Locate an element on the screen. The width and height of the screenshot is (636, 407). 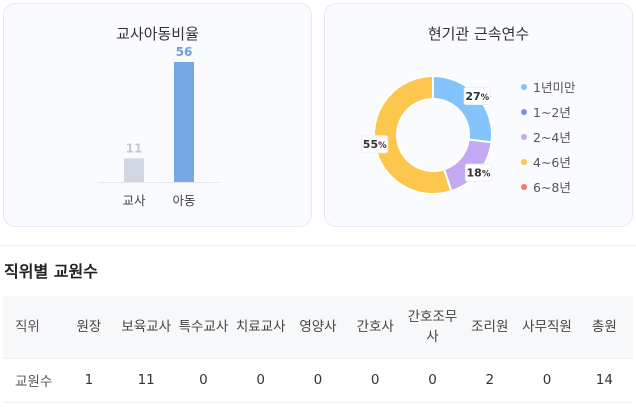
legend-label: 1~2년 is located at coordinates (552, 112).